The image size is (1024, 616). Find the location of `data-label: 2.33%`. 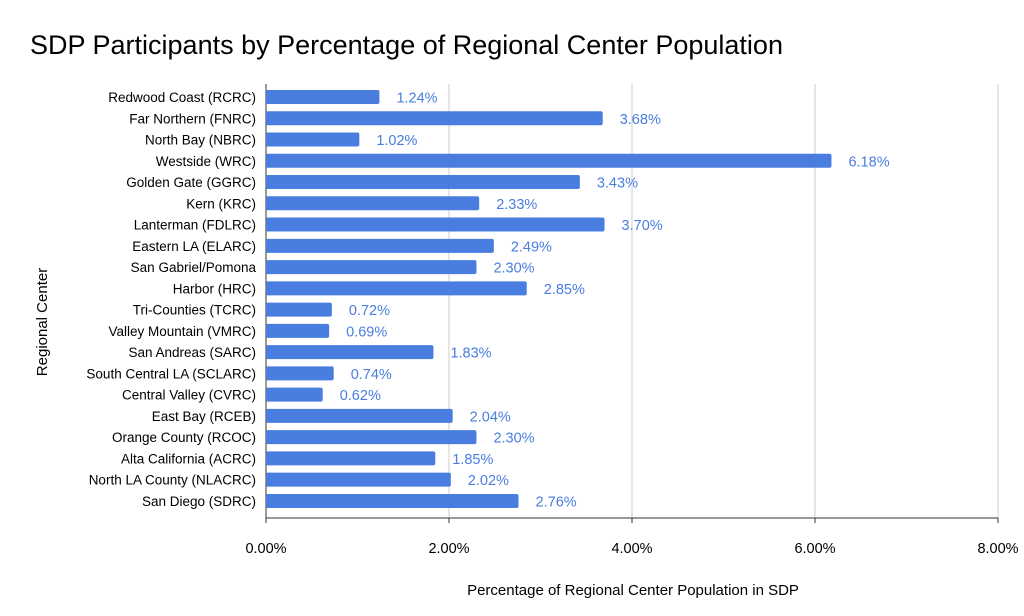

data-label: 2.33% is located at coordinates (516, 205).